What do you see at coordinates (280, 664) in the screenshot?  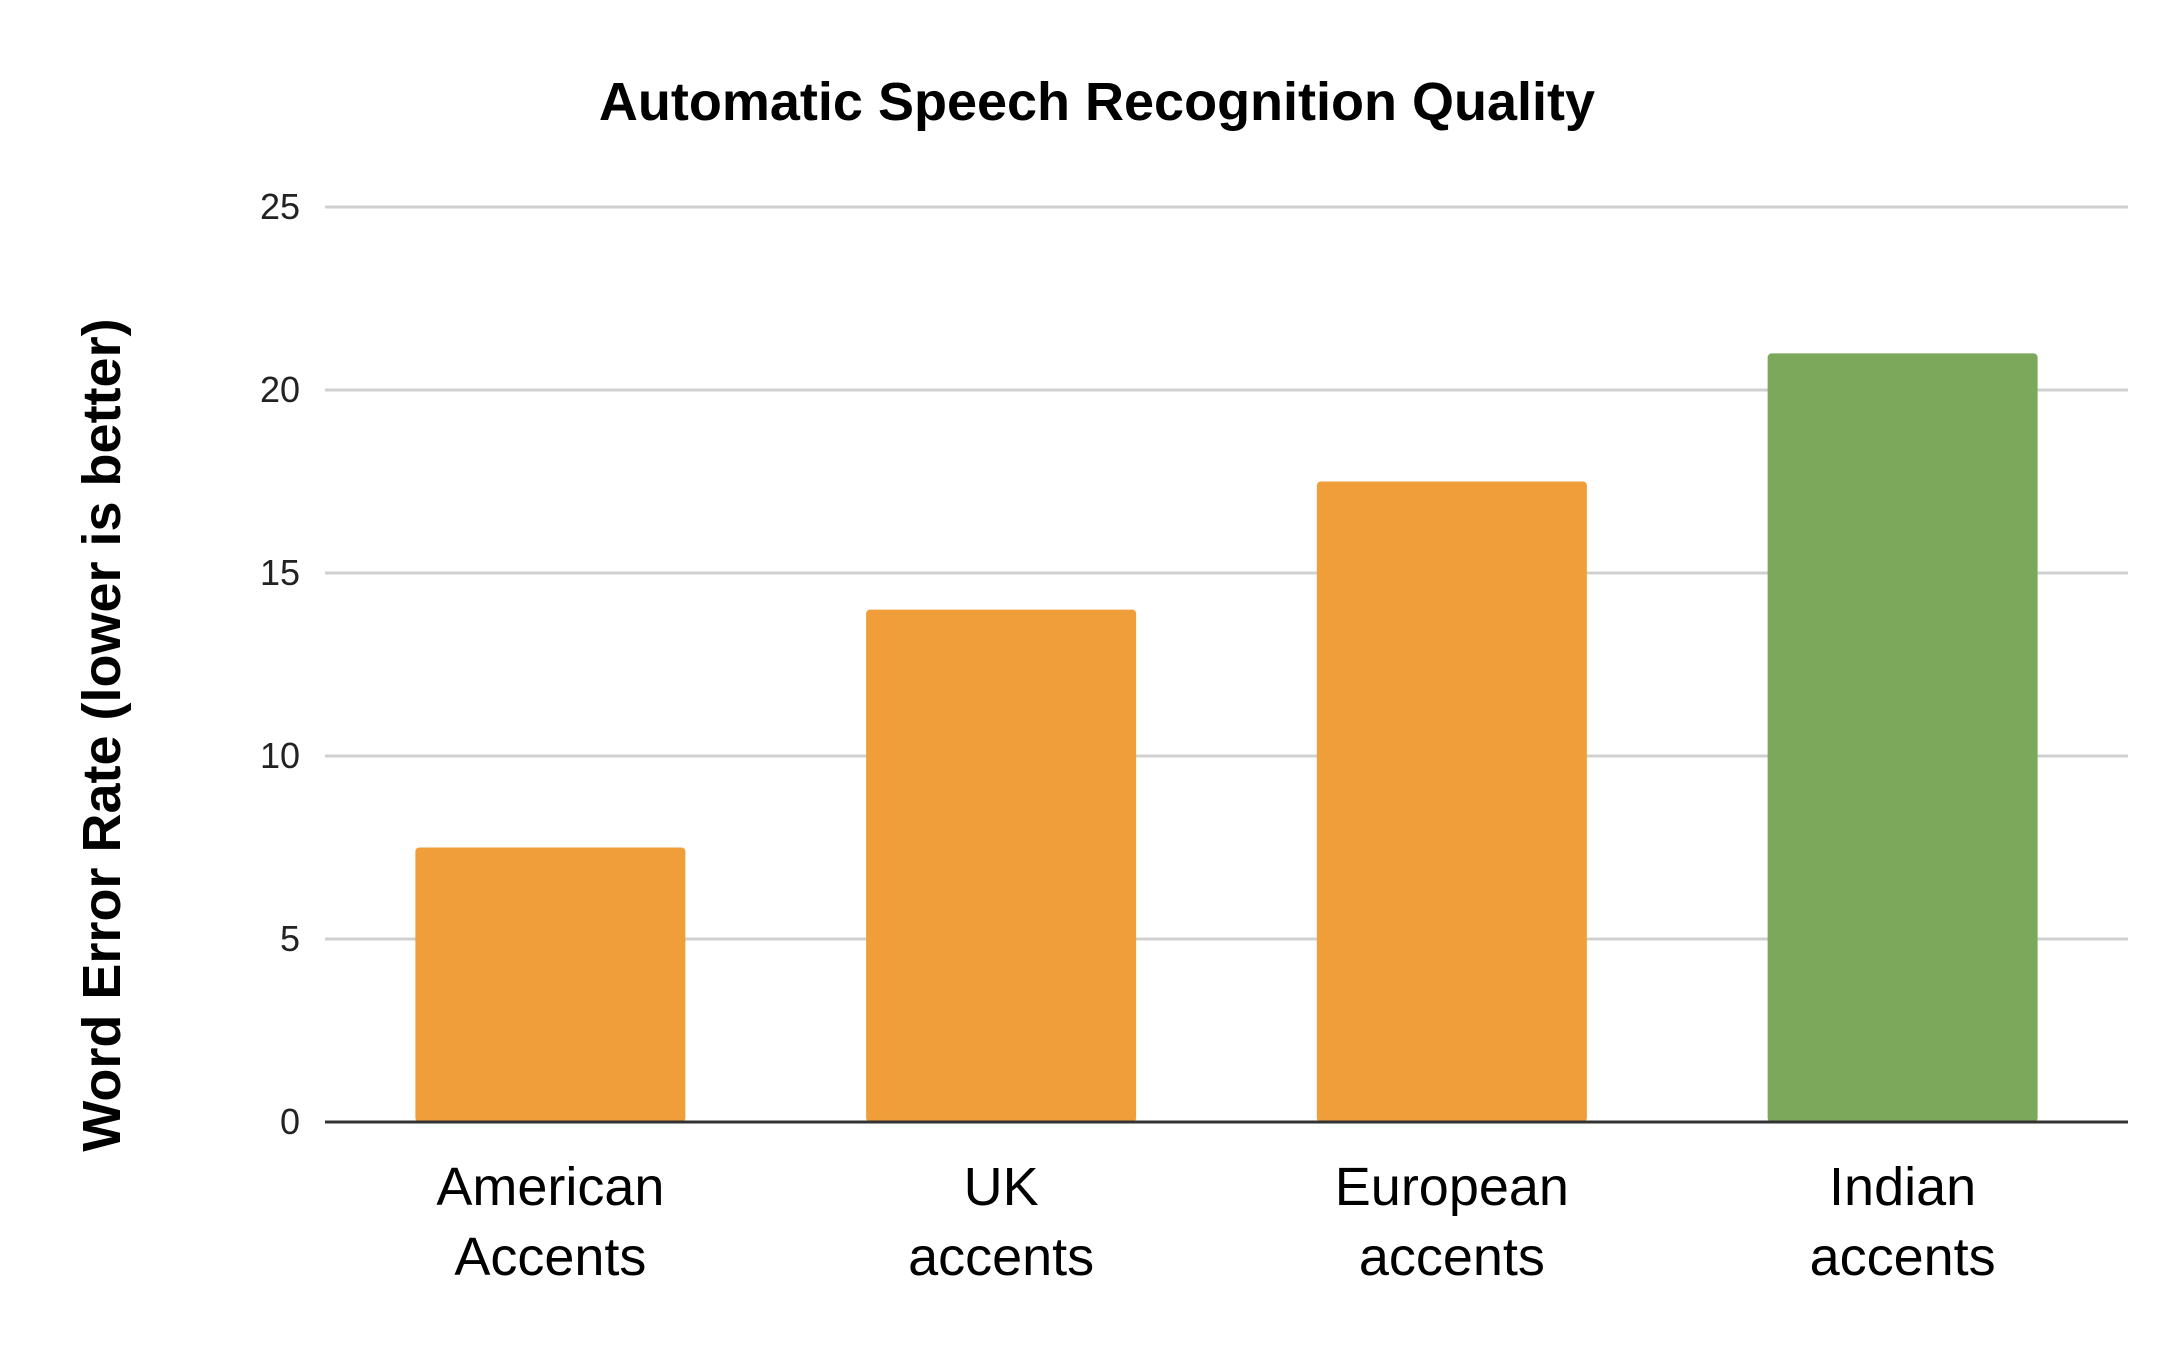 I see `y-axis-ticks: 0 5 10 15 20 25` at bounding box center [280, 664].